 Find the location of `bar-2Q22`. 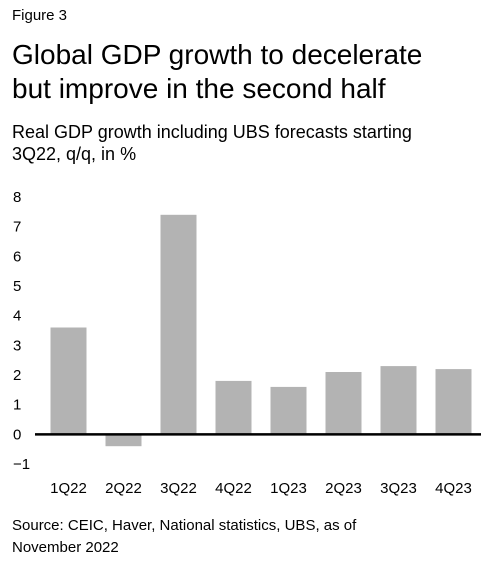

bar-2Q22 is located at coordinates (123, 440).